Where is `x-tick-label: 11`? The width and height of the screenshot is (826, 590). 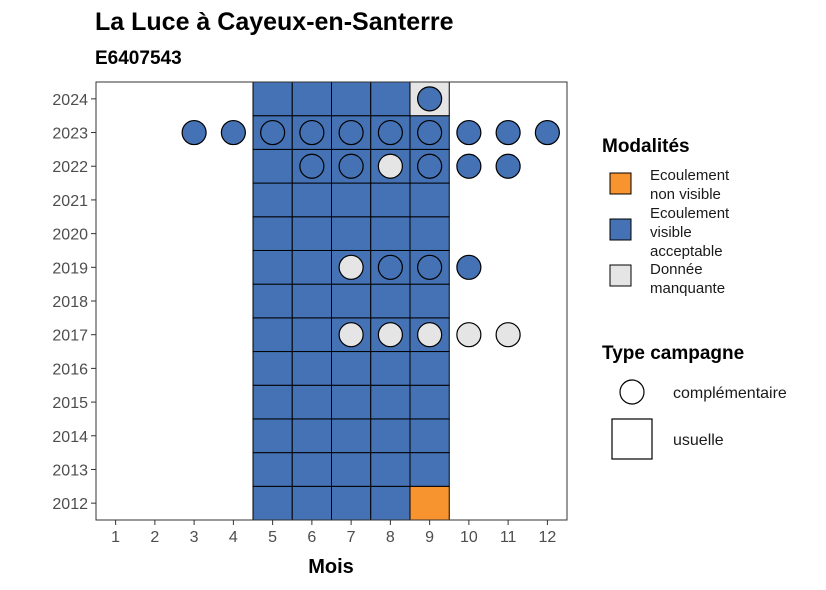 x-tick-label: 11 is located at coordinates (508, 537).